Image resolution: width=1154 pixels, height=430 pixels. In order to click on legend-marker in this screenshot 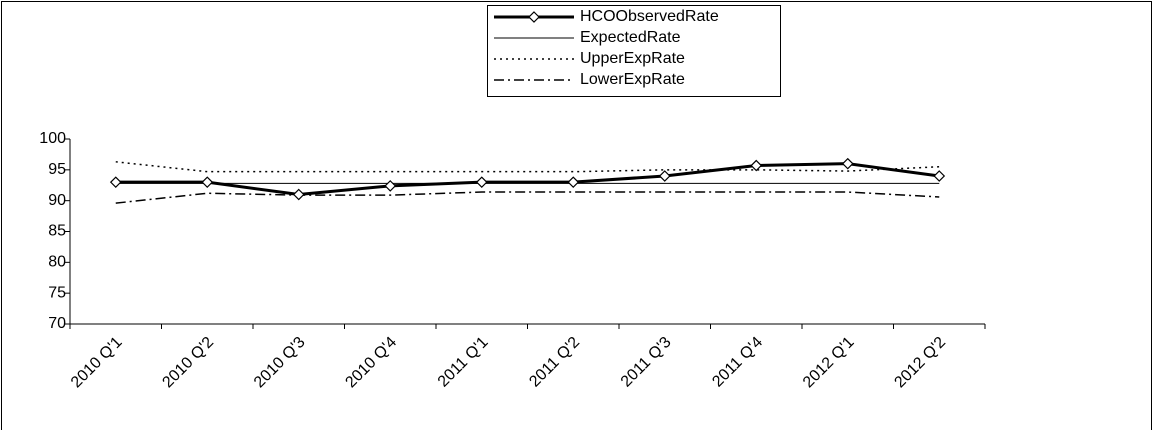, I will do `click(534, 17)`.